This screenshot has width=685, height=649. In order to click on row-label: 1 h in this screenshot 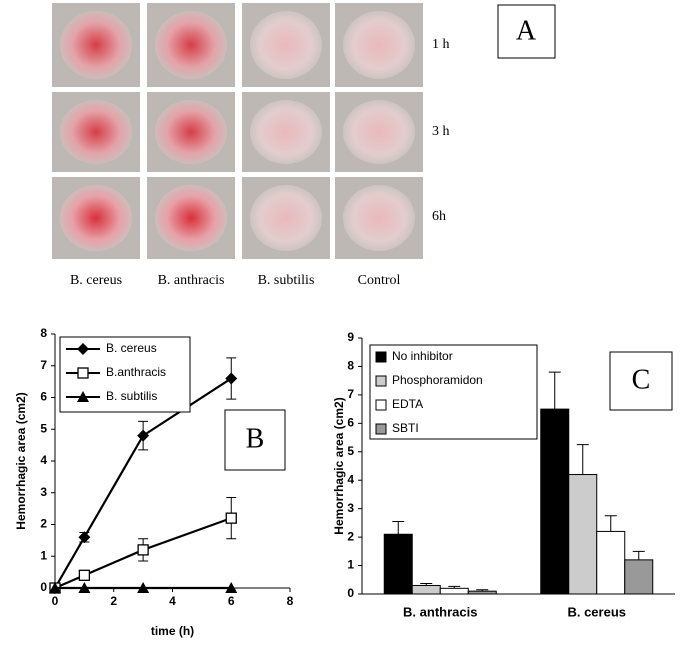, I will do `click(441, 44)`.